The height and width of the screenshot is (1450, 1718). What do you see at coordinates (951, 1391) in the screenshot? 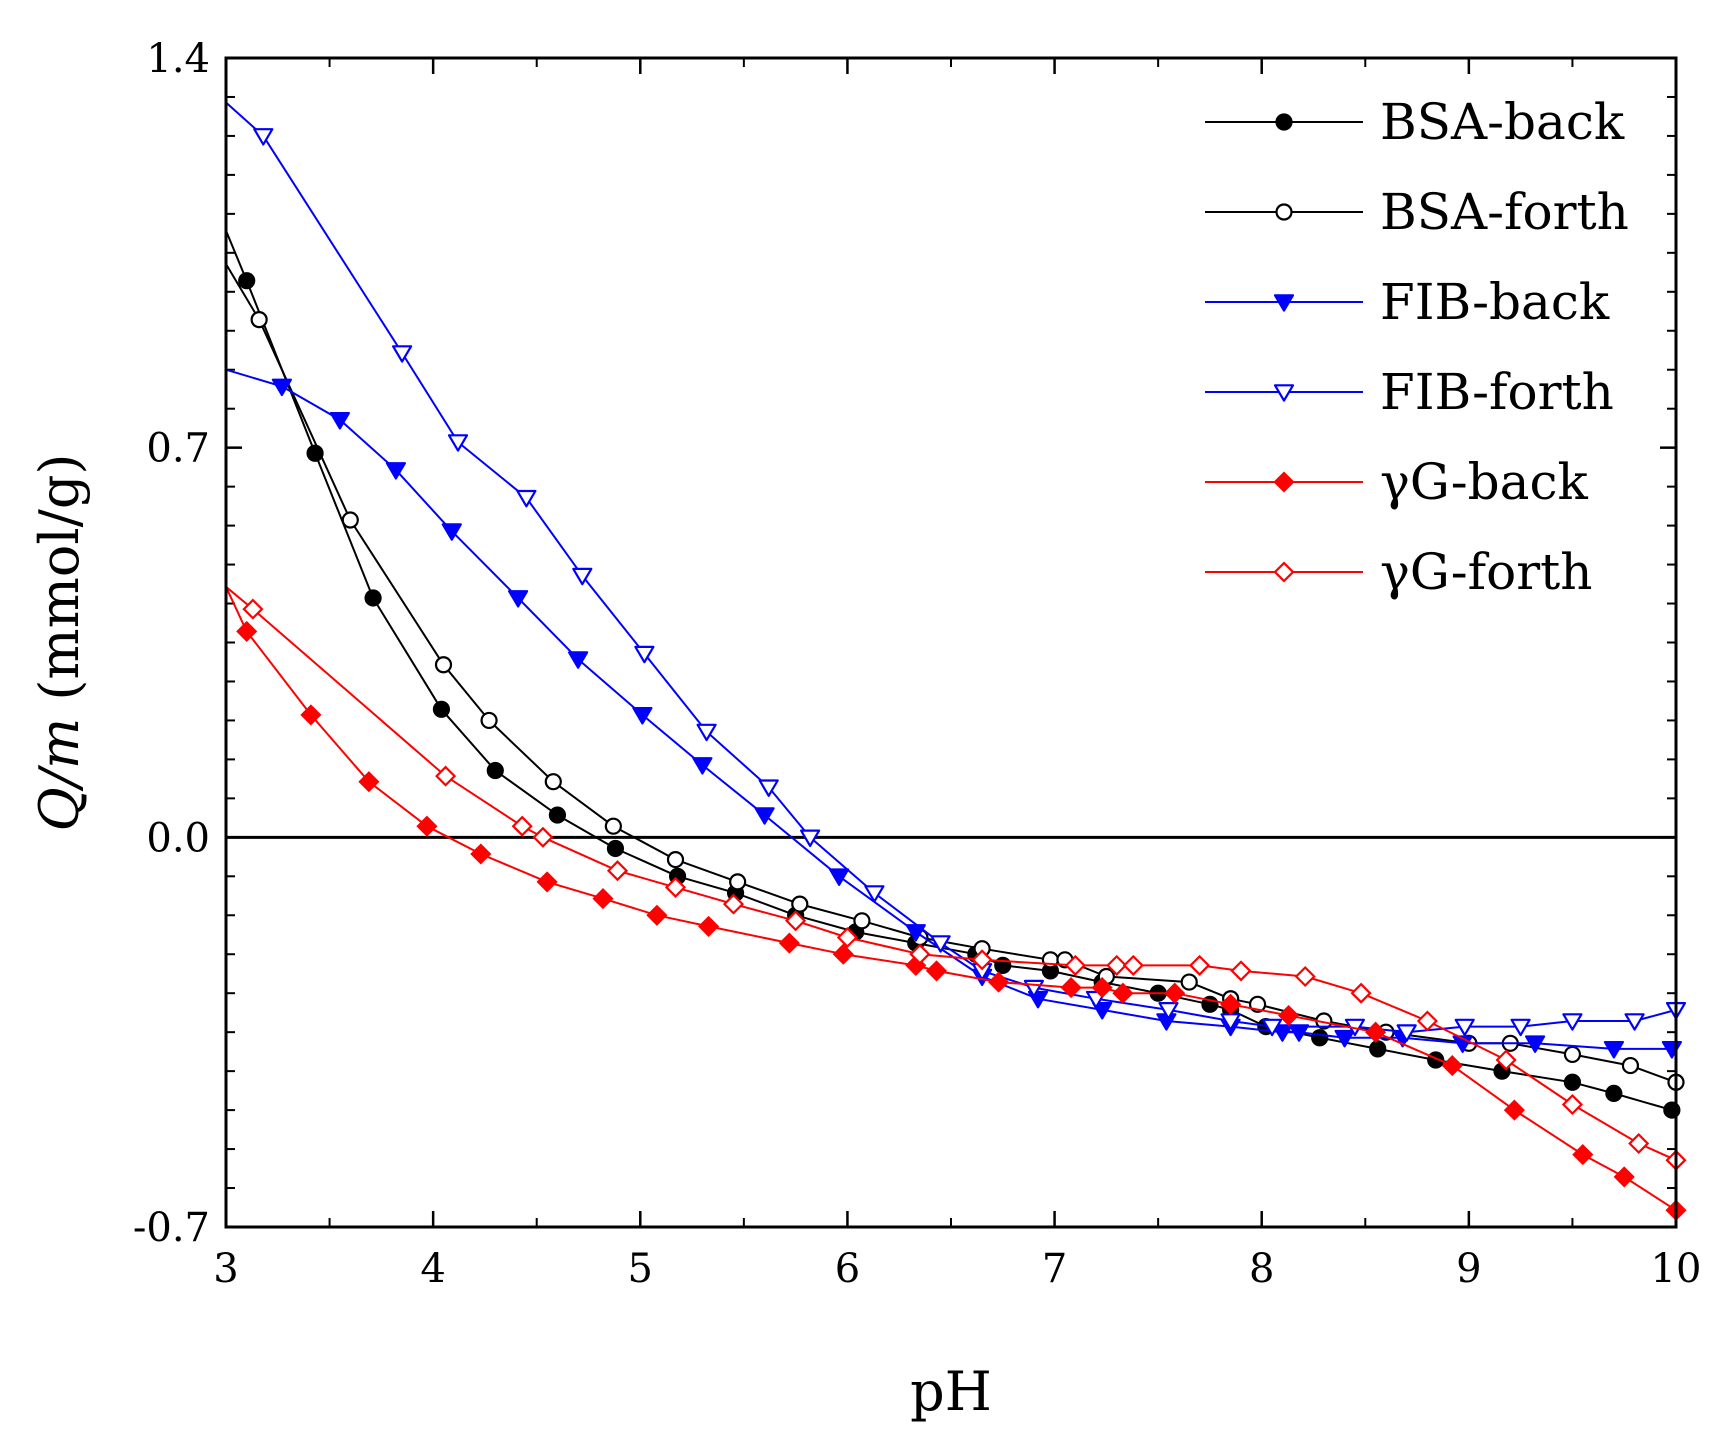
I see `x-axis-title: pH` at bounding box center [951, 1391].